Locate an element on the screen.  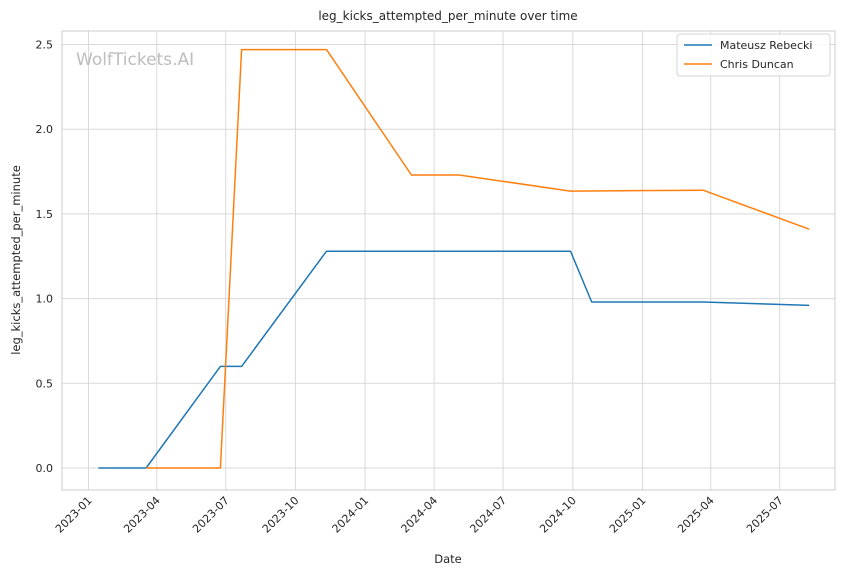
x-tick-label: 2024-10 is located at coordinates (558, 515).